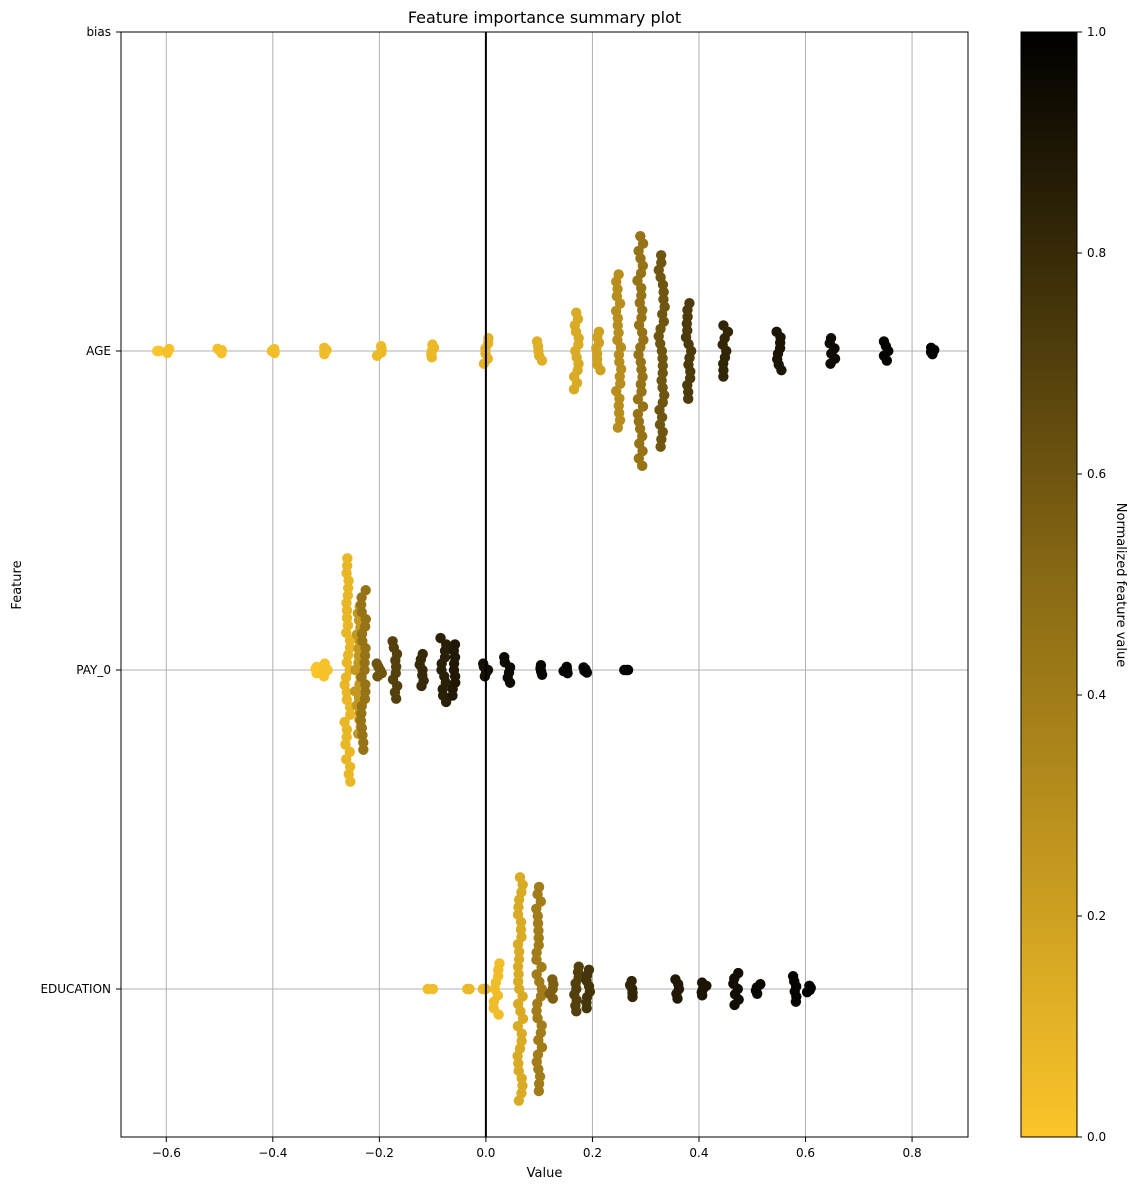 The height and width of the screenshot is (1190, 1138). I want to click on x-axis-ticks: −0.6 −0.4 −0.2 0.0 0.2 0.4 0.6 0.8, so click(537, 1148).